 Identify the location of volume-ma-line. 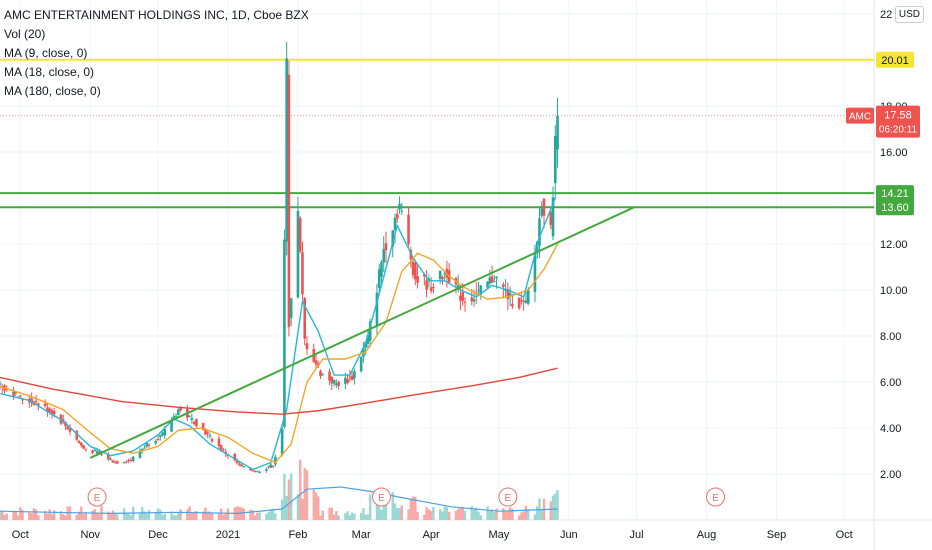
(279, 500).